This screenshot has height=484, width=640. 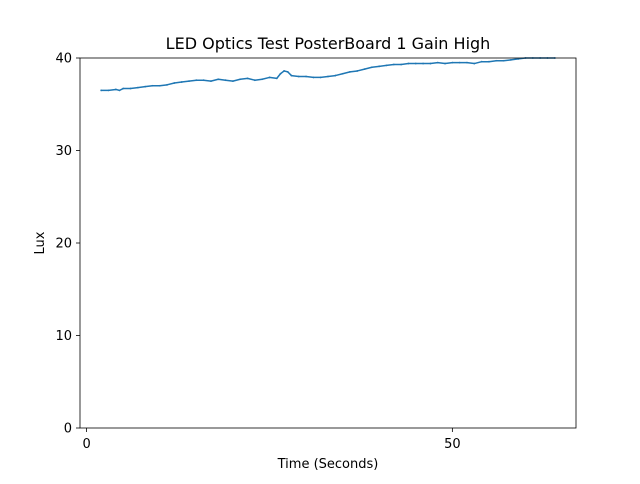 What do you see at coordinates (63, 59) in the screenshot?
I see `y-tick-label: 40` at bounding box center [63, 59].